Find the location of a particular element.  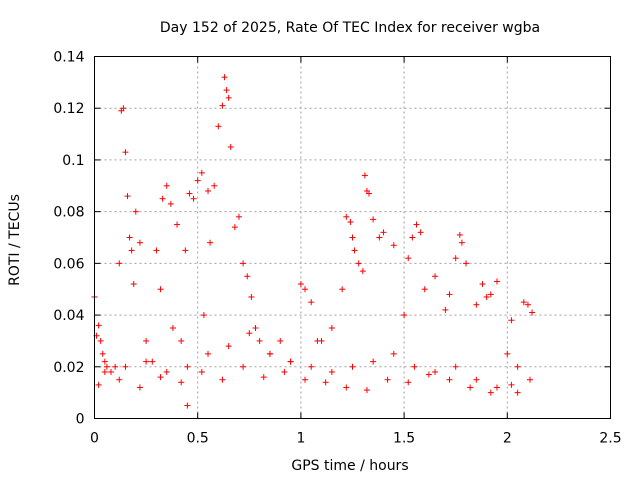

y-tick-label: 0.08 is located at coordinates (68, 213).